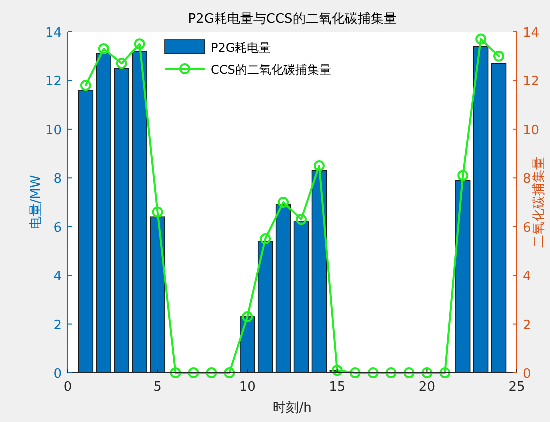 The image size is (550, 422). I want to click on y-tick-label: 2, so click(58, 326).